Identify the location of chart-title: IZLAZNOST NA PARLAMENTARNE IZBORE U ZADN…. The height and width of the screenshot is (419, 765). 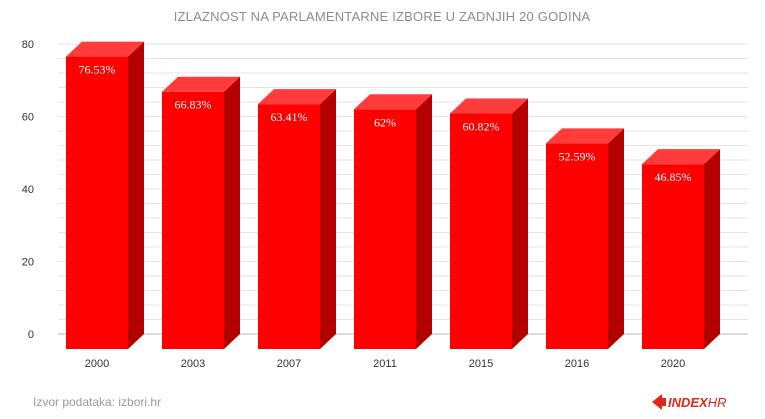
(382, 16).